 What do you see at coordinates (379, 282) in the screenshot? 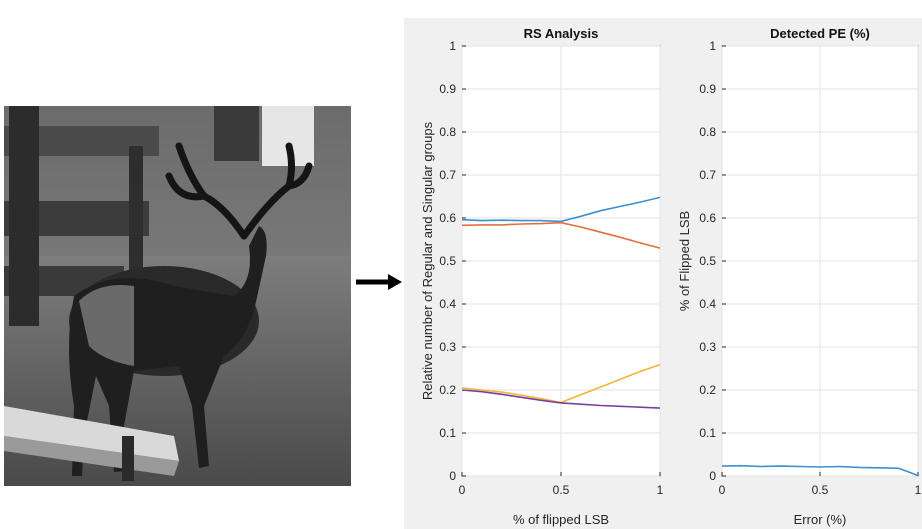
I see `right-arrow-icon` at bounding box center [379, 282].